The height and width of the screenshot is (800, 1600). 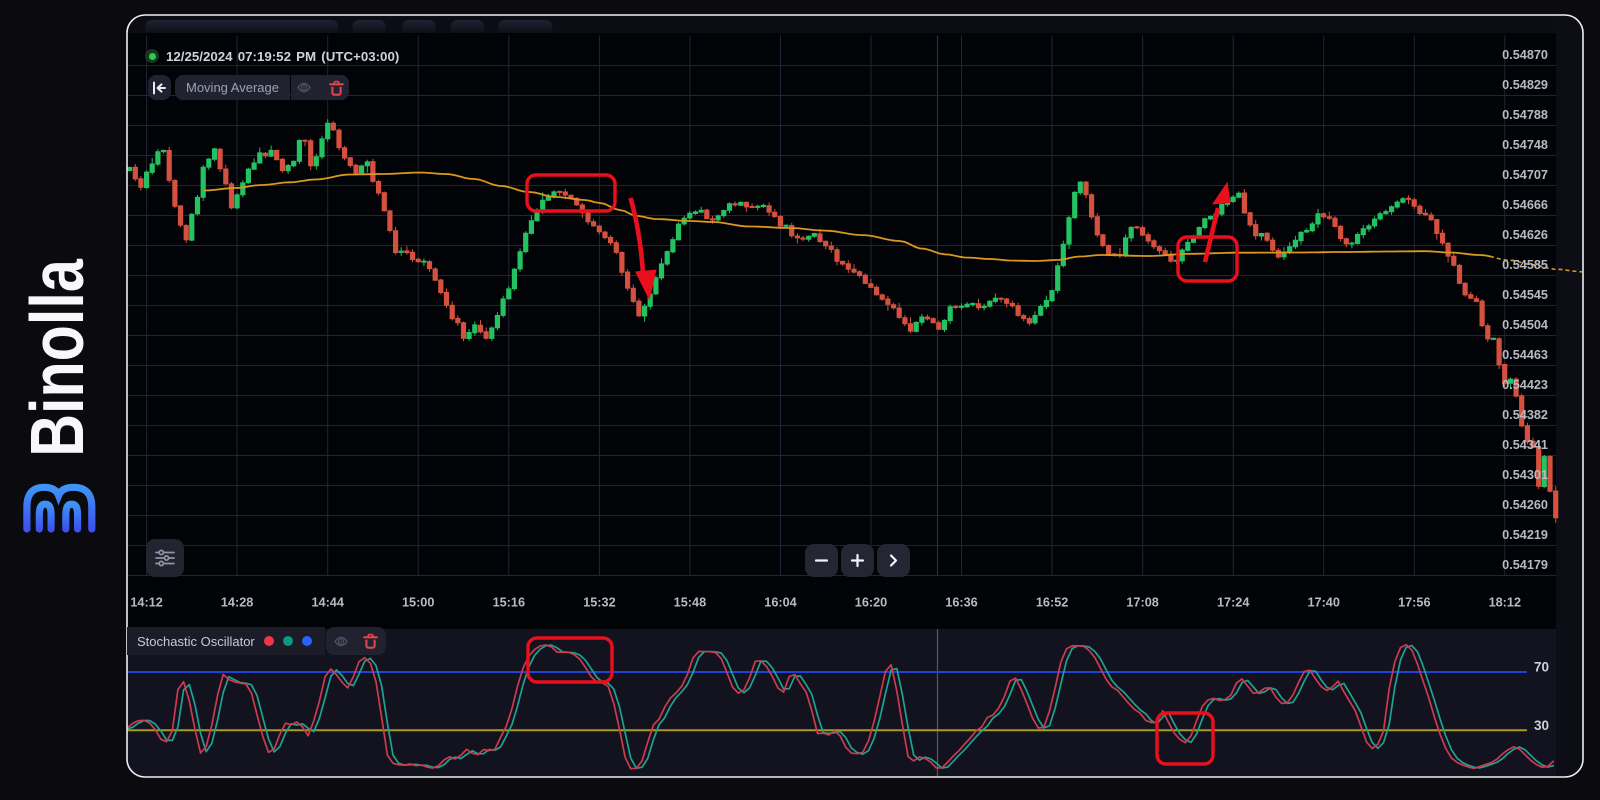 What do you see at coordinates (1052, 603) in the screenshot?
I see `svg-text: 16:52` at bounding box center [1052, 603].